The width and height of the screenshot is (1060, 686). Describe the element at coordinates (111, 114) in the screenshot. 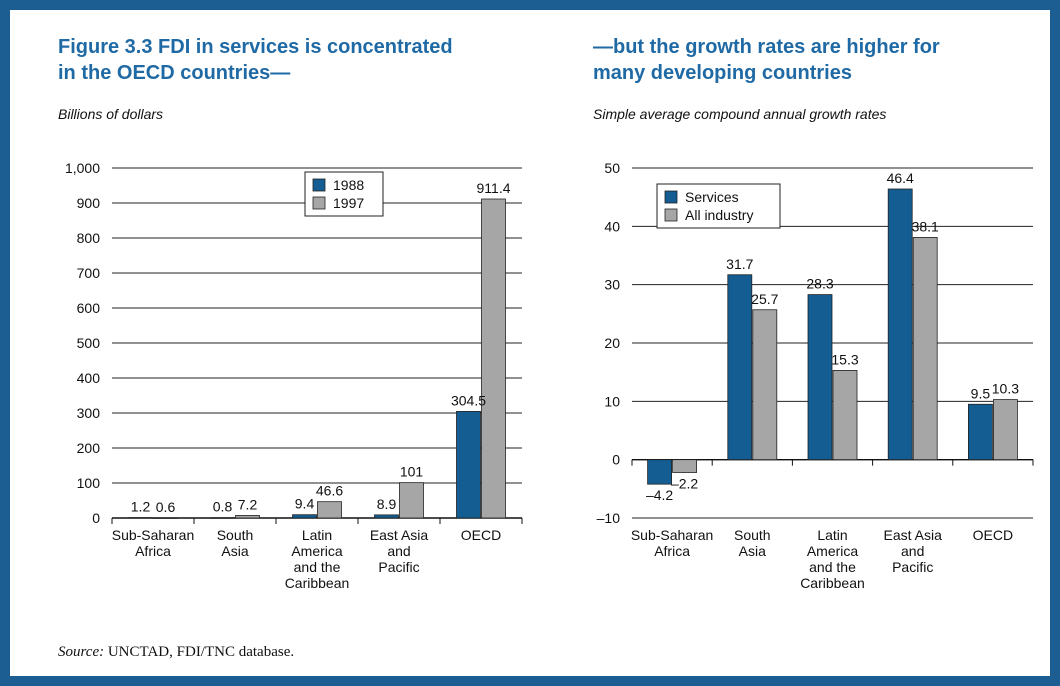

I see `left-chart-subtitle: Billions of dollars` at that location.